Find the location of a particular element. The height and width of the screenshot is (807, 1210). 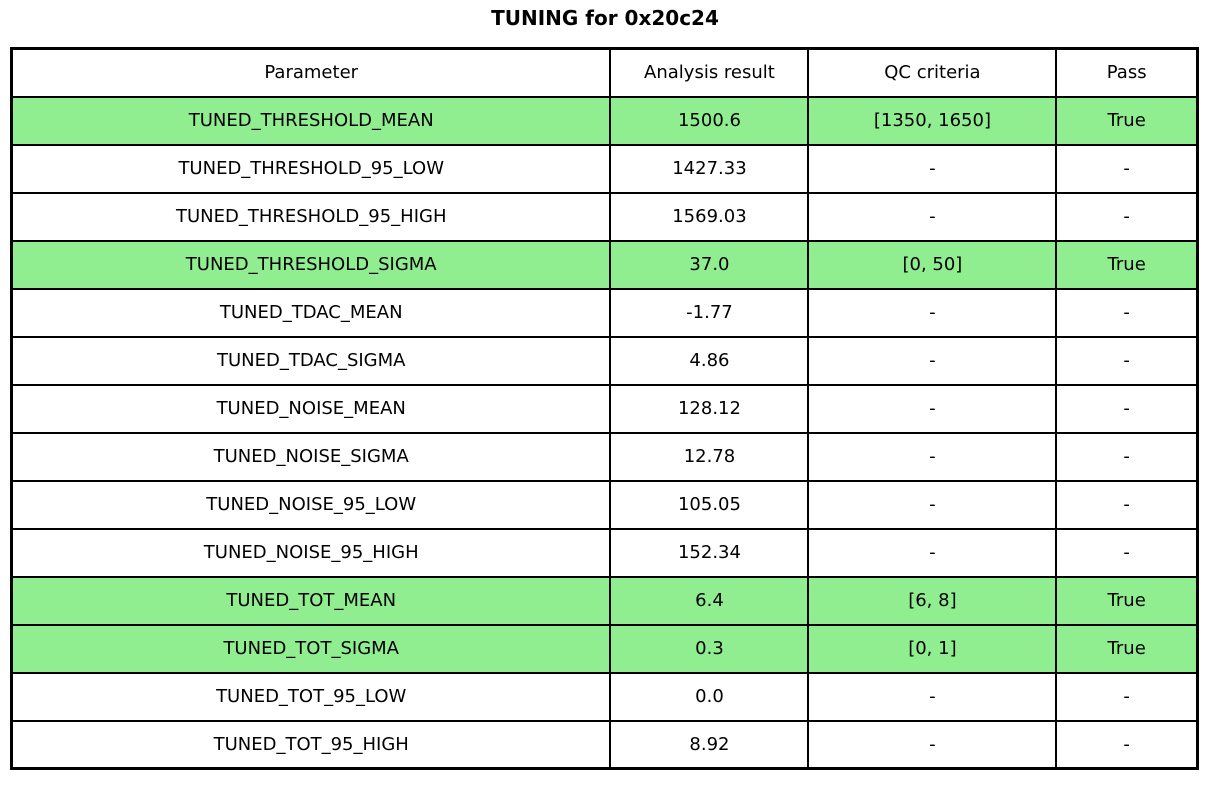

parameter-cell: TUNED_NOISE_95_HIGH is located at coordinates (311, 552).